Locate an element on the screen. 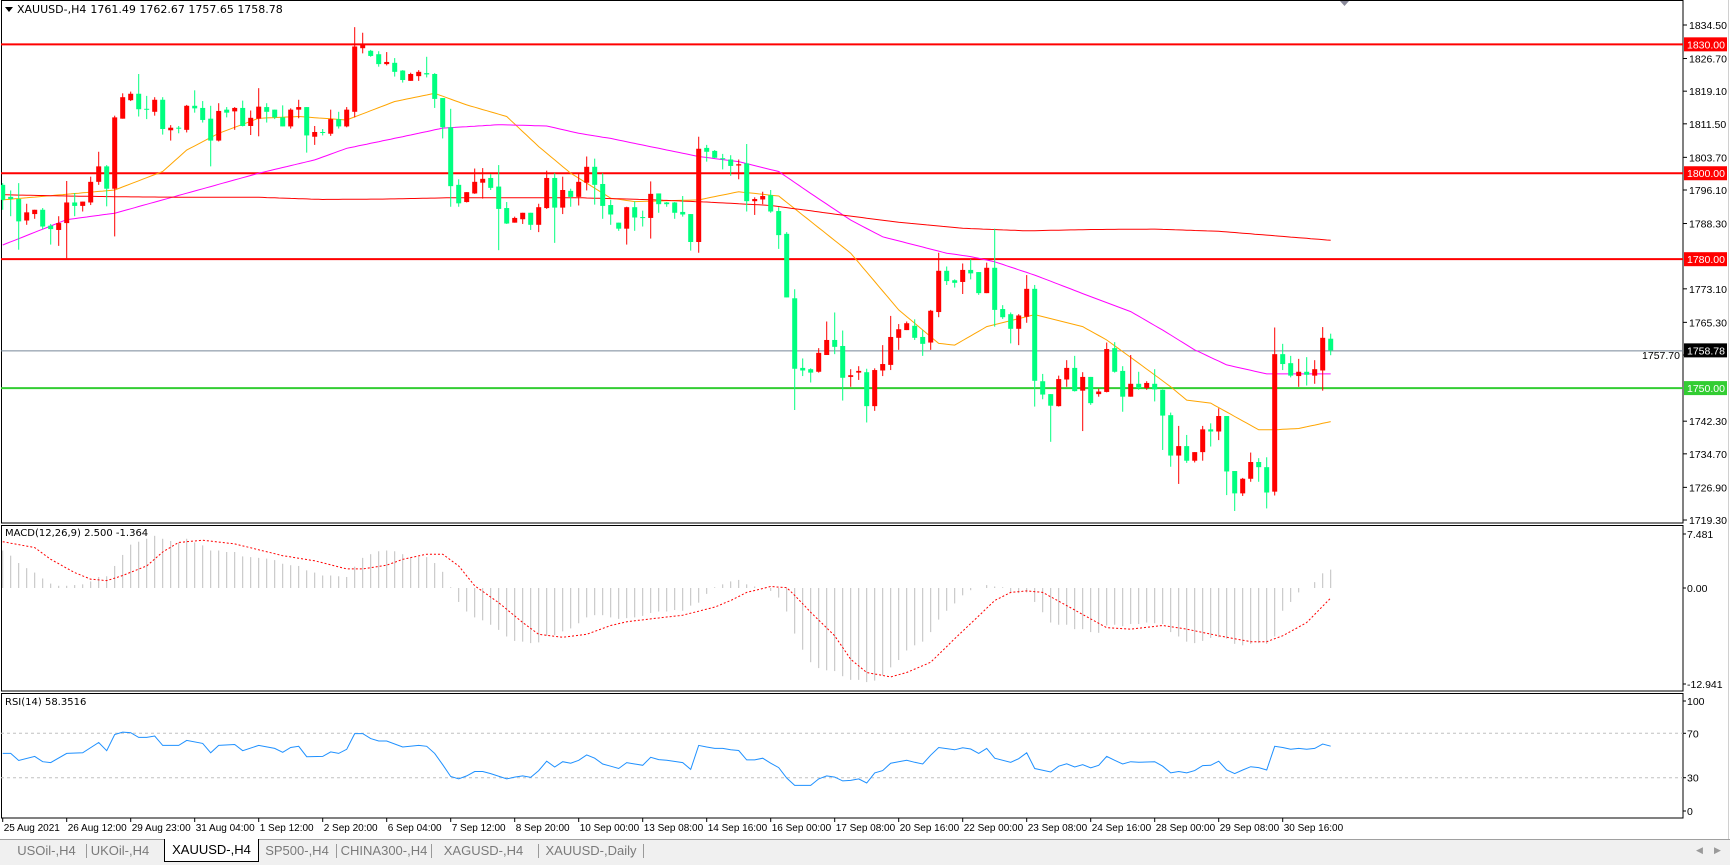 This screenshot has width=1730, height=865. tab-ukoil-h4: UKOil-,H4 is located at coordinates (120, 850).